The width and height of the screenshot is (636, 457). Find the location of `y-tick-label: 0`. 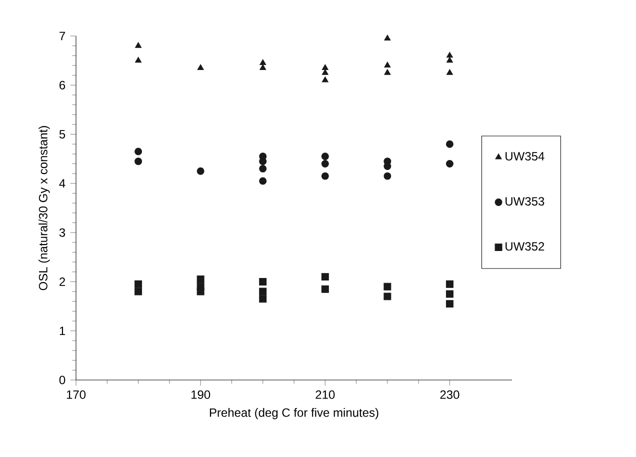

y-tick-label: 0 is located at coordinates (62, 380).